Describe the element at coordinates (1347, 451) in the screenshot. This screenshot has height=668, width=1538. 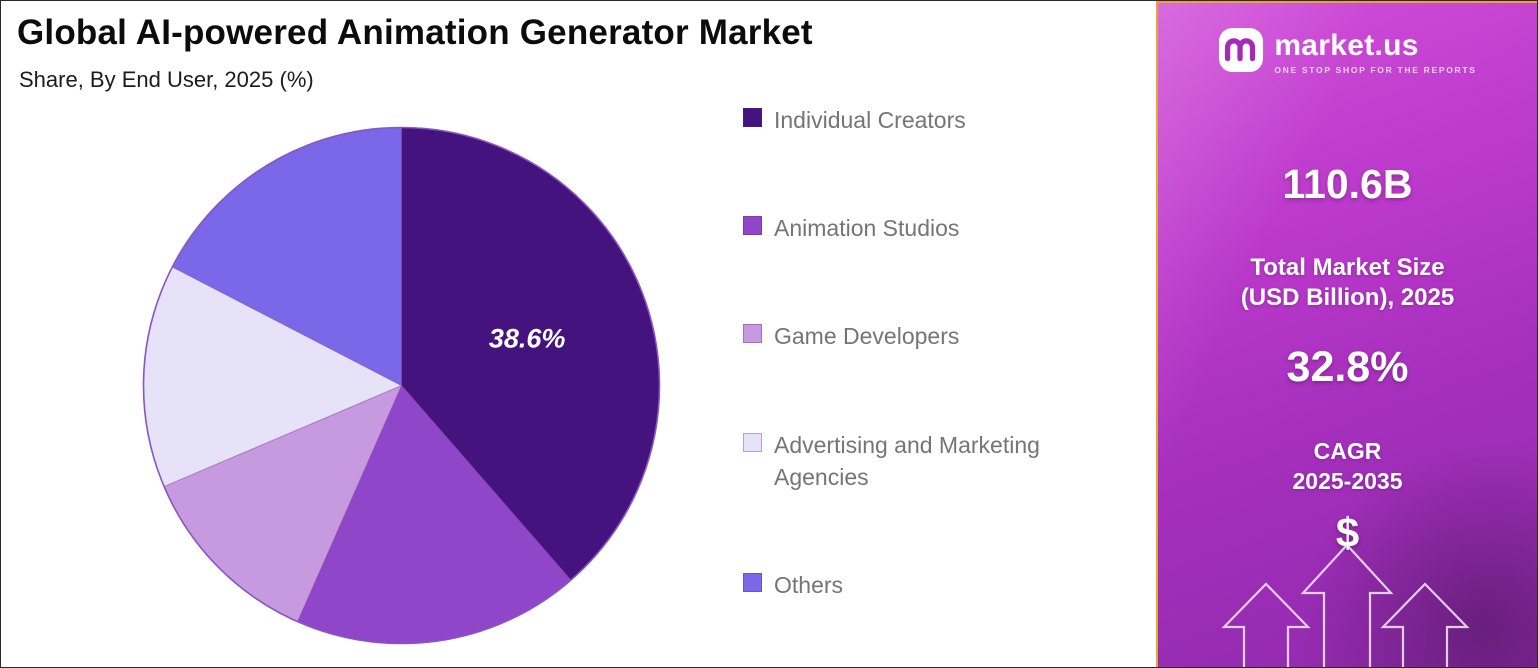
I see `cagr-label-line1: CAGR` at that location.